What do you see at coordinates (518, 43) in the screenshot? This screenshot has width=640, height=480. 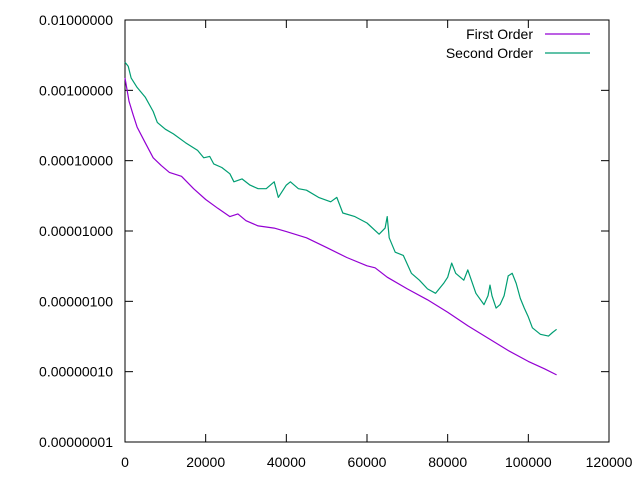 I see `legend: First Order Second Order` at bounding box center [518, 43].